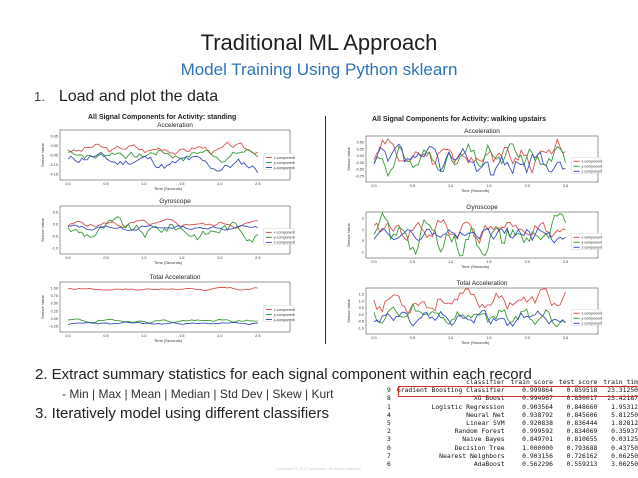  What do you see at coordinates (361, 301) in the screenshot?
I see `y-tick-label: 1.0` at bounding box center [361, 301].